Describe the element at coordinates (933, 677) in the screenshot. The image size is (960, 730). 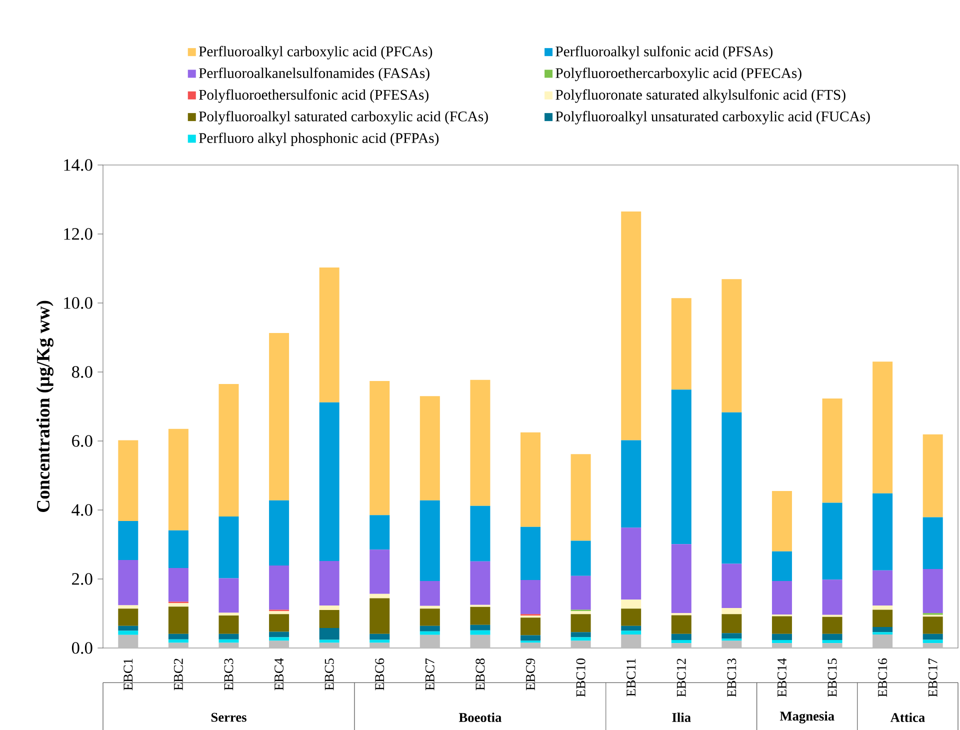
I see `x-tick-label: EBC17` at that location.